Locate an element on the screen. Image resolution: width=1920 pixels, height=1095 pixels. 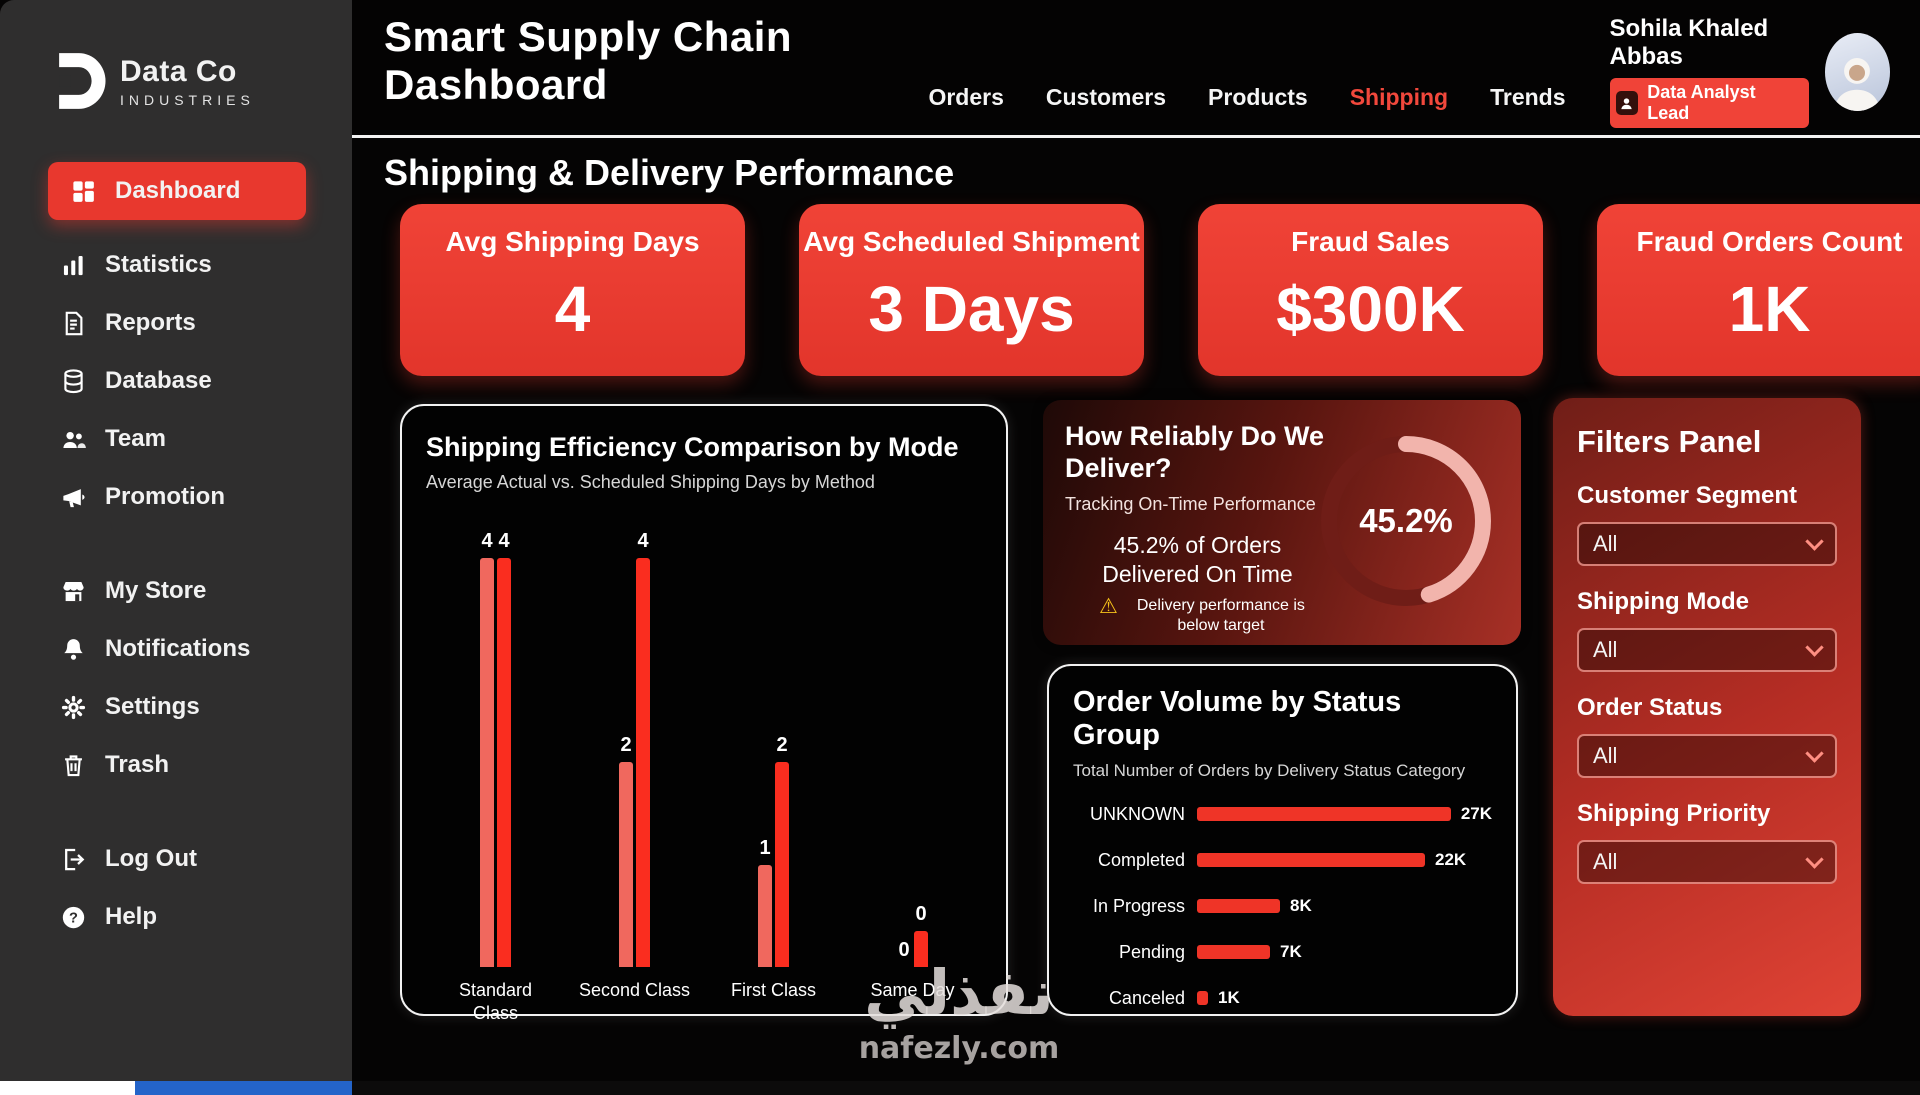
sidebar-item-label: My Store is located at coordinates (156, 590).